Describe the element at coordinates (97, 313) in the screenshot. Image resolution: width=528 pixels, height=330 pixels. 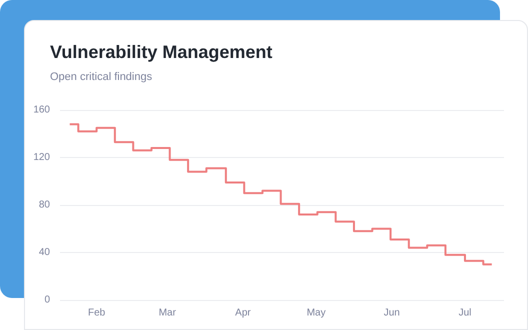
I see `x-tick-label: Feb` at that location.